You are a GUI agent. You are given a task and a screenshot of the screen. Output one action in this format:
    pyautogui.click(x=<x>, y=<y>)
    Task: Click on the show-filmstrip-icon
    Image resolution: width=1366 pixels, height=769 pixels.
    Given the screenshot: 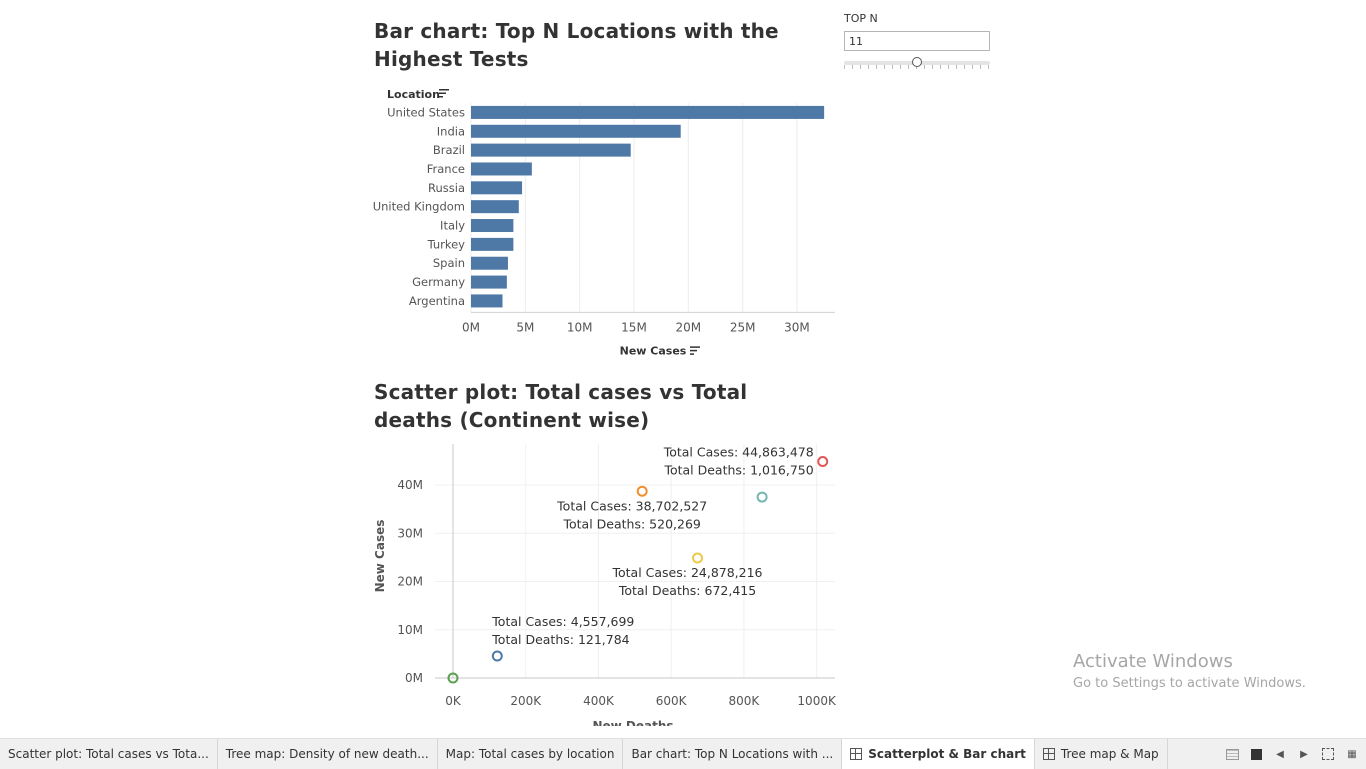 What is the action you would take?
    pyautogui.click(x=1232, y=754)
    